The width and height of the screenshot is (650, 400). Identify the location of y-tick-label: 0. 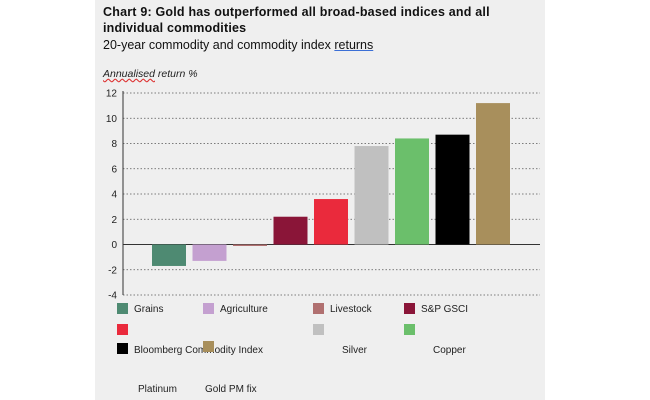
(114, 245).